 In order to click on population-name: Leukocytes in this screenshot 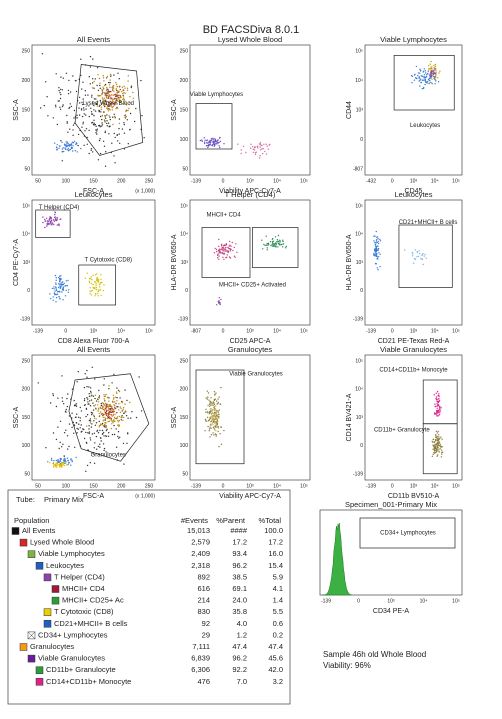, I will do `click(65, 565)`.